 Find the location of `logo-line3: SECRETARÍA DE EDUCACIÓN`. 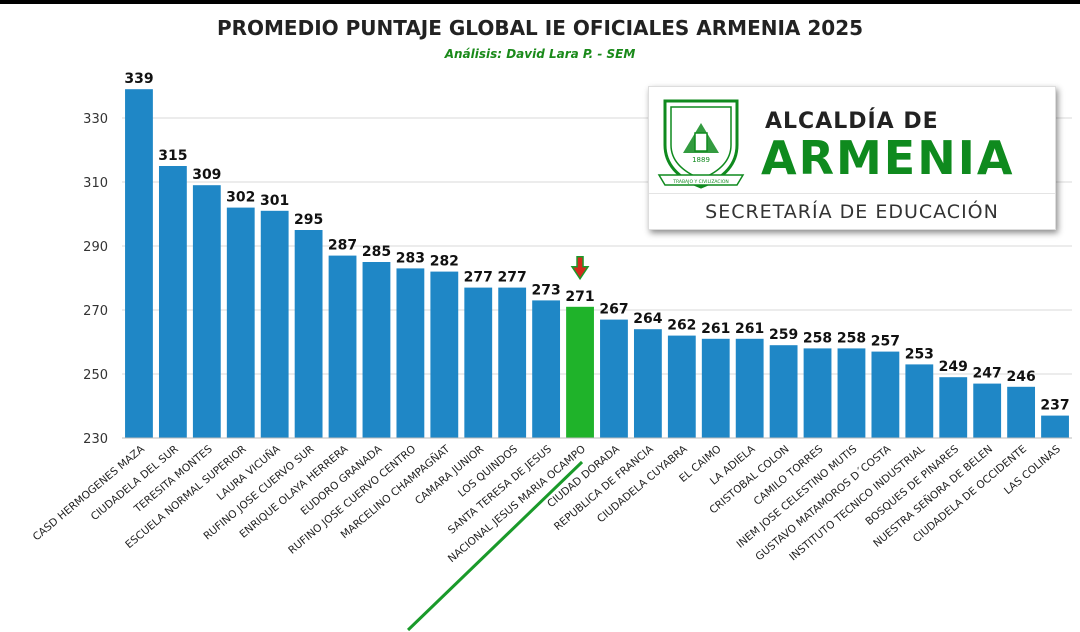

logo-line3: SECRETARÍA DE EDUCACIÓN is located at coordinates (852, 212).